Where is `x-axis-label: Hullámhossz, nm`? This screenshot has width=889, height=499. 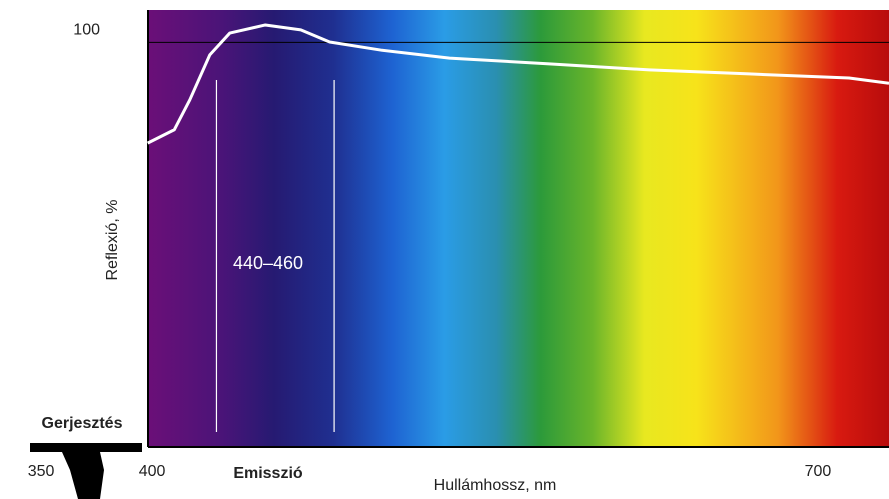 x-axis-label: Hullámhossz, nm is located at coordinates (495, 485).